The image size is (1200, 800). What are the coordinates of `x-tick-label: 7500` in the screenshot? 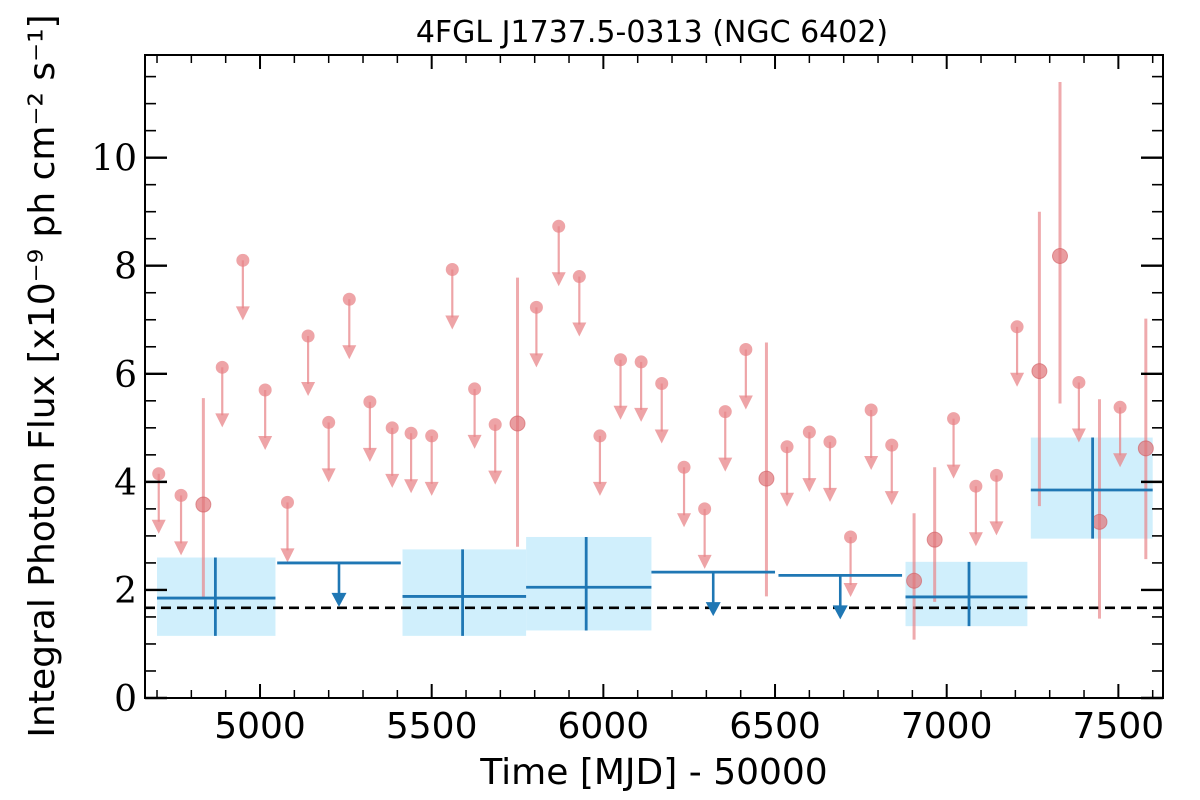 It's located at (1119, 726).